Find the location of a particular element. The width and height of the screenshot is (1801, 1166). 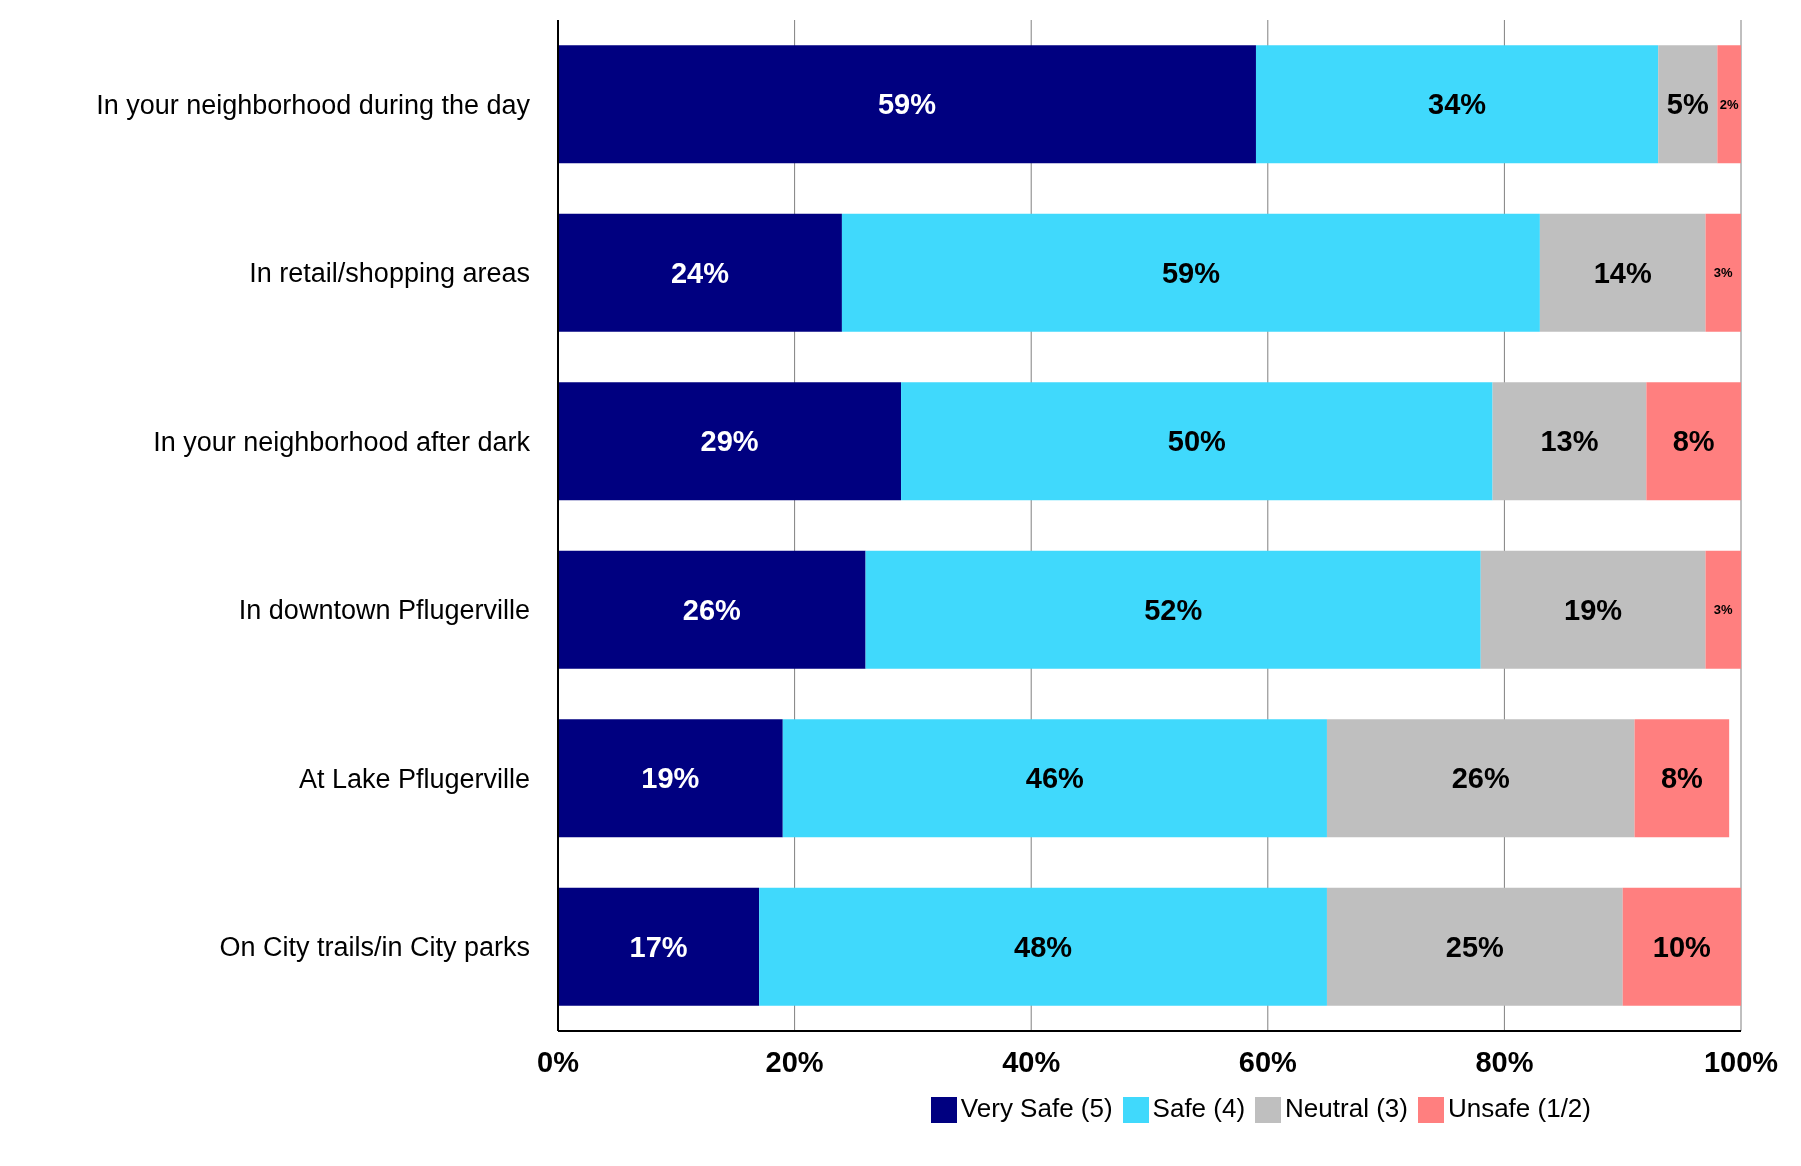

data-label: 5% is located at coordinates (1687, 104).